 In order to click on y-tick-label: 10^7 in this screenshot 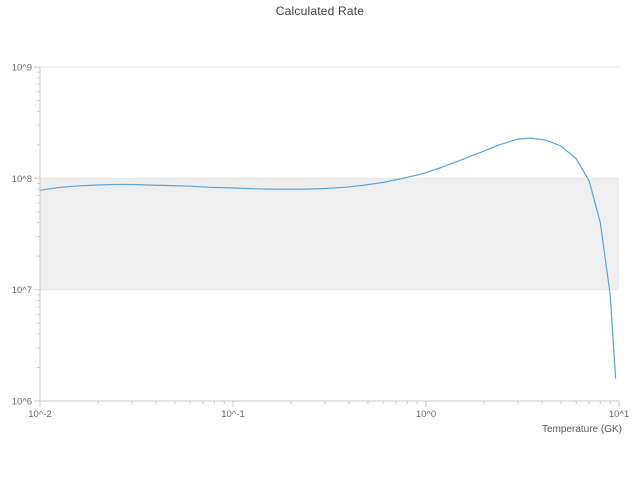, I will do `click(22, 290)`.